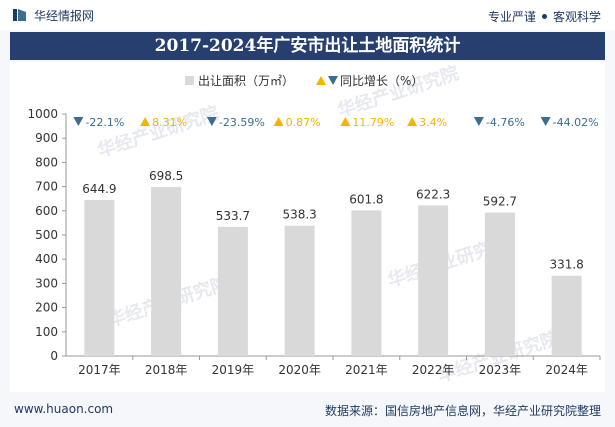  Describe the element at coordinates (46, 259) in the screenshot. I see `y-tick-label: 400` at that location.